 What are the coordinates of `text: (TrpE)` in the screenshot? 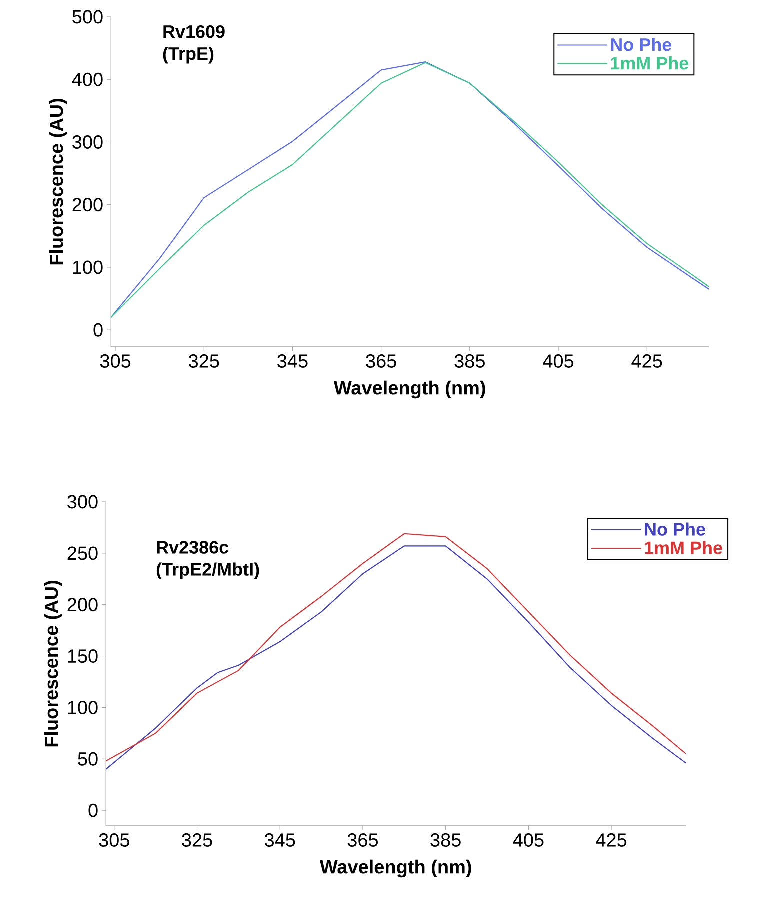 It's located at (188, 55).